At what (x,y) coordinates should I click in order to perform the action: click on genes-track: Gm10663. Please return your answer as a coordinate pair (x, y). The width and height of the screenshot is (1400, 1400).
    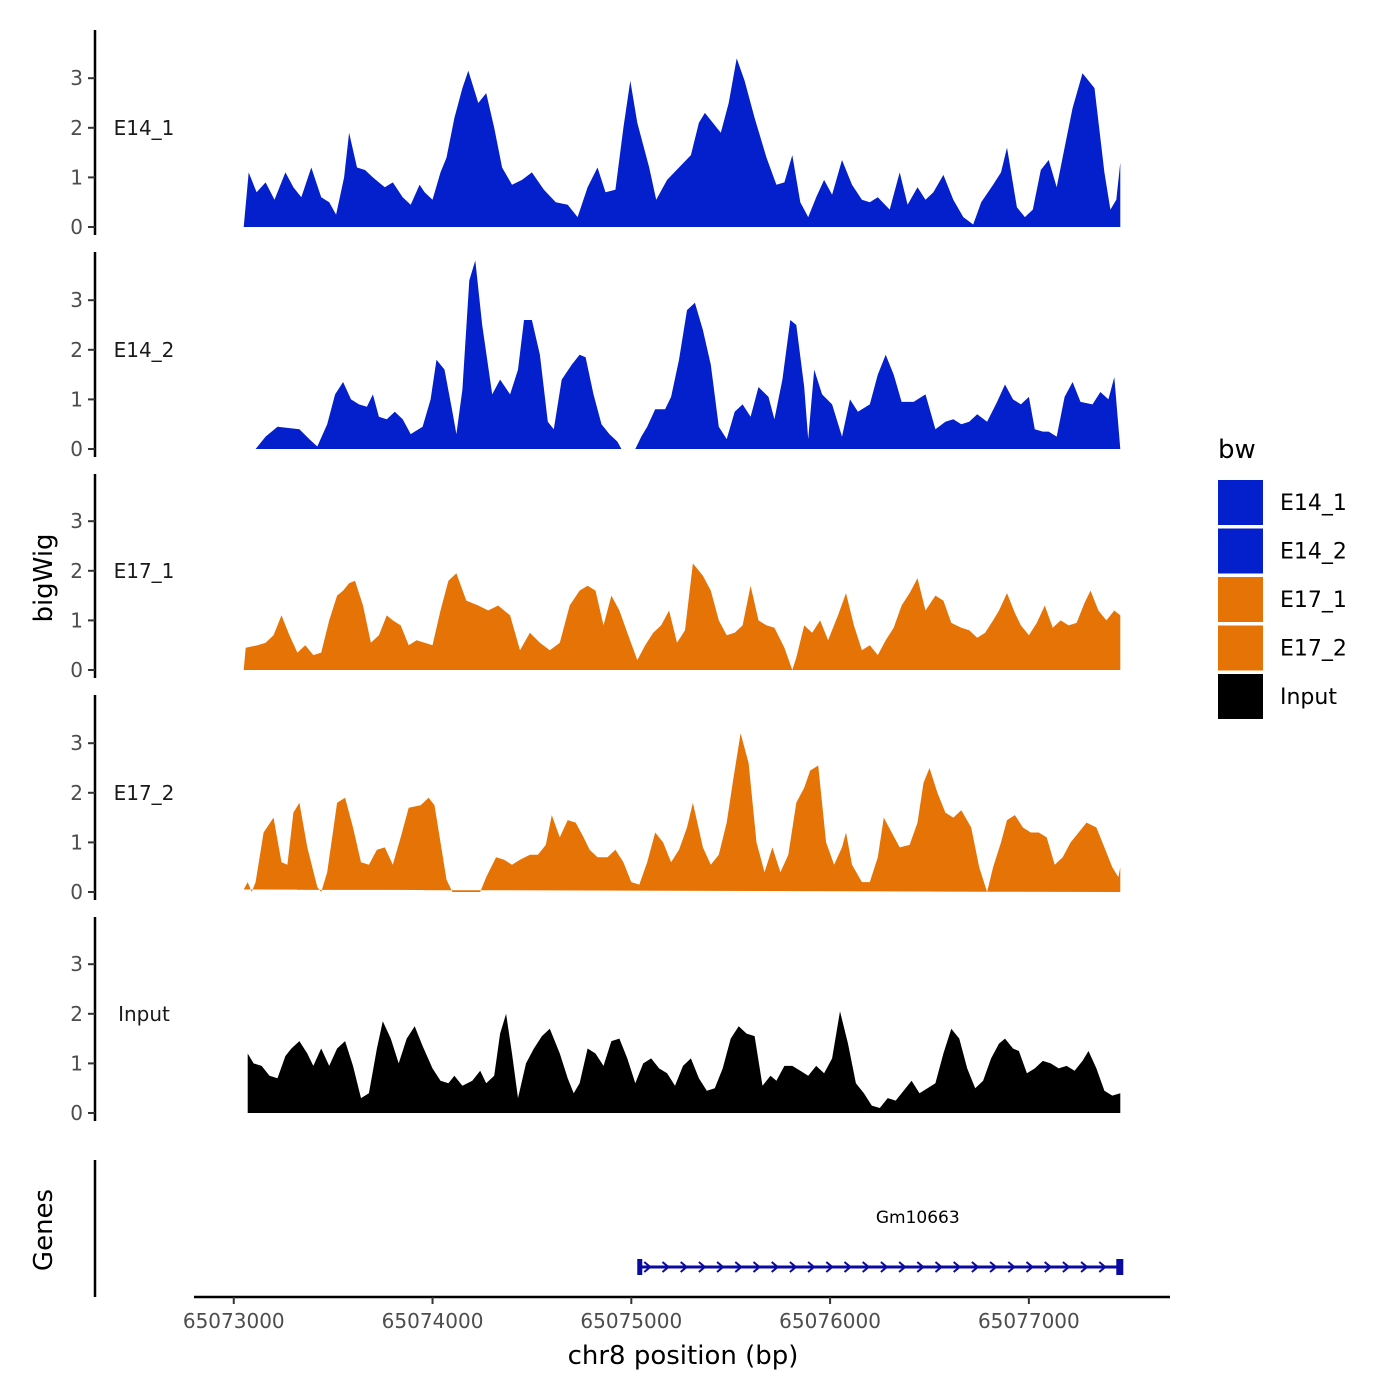
    Looking at the image, I should click on (608, 1228).